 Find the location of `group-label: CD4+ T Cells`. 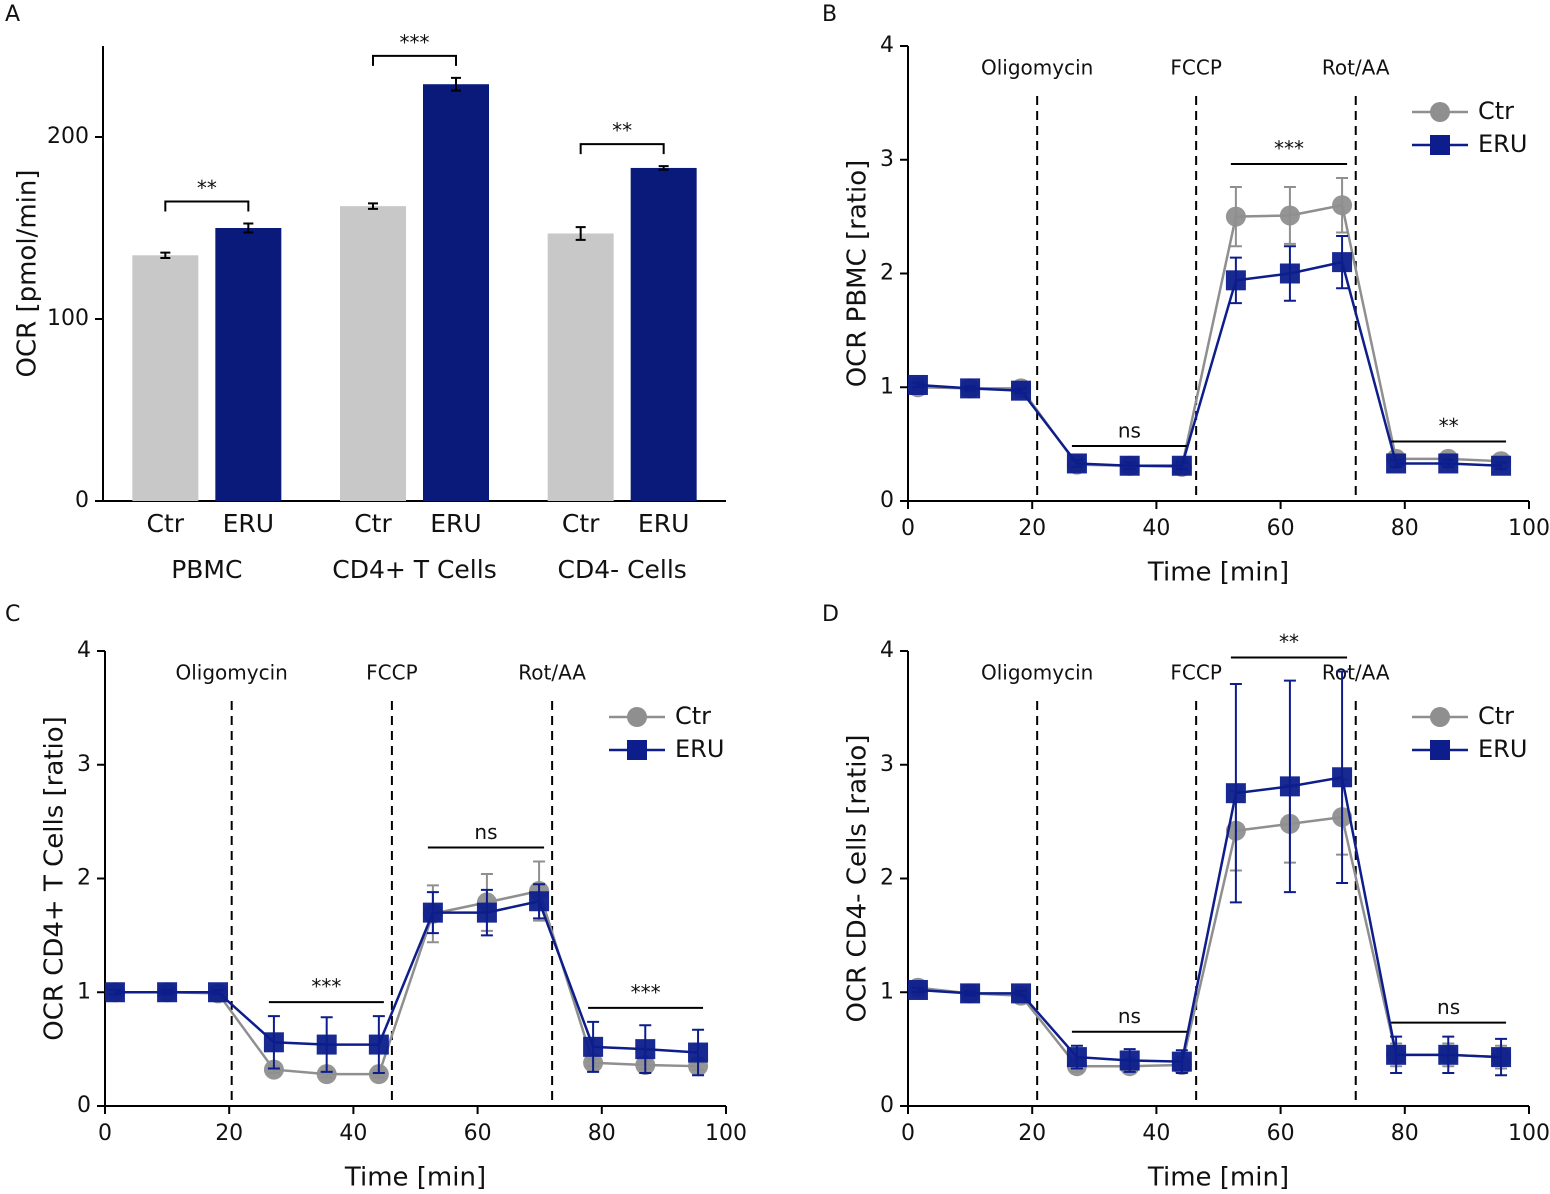

group-label: CD4+ T Cells is located at coordinates (414, 569).